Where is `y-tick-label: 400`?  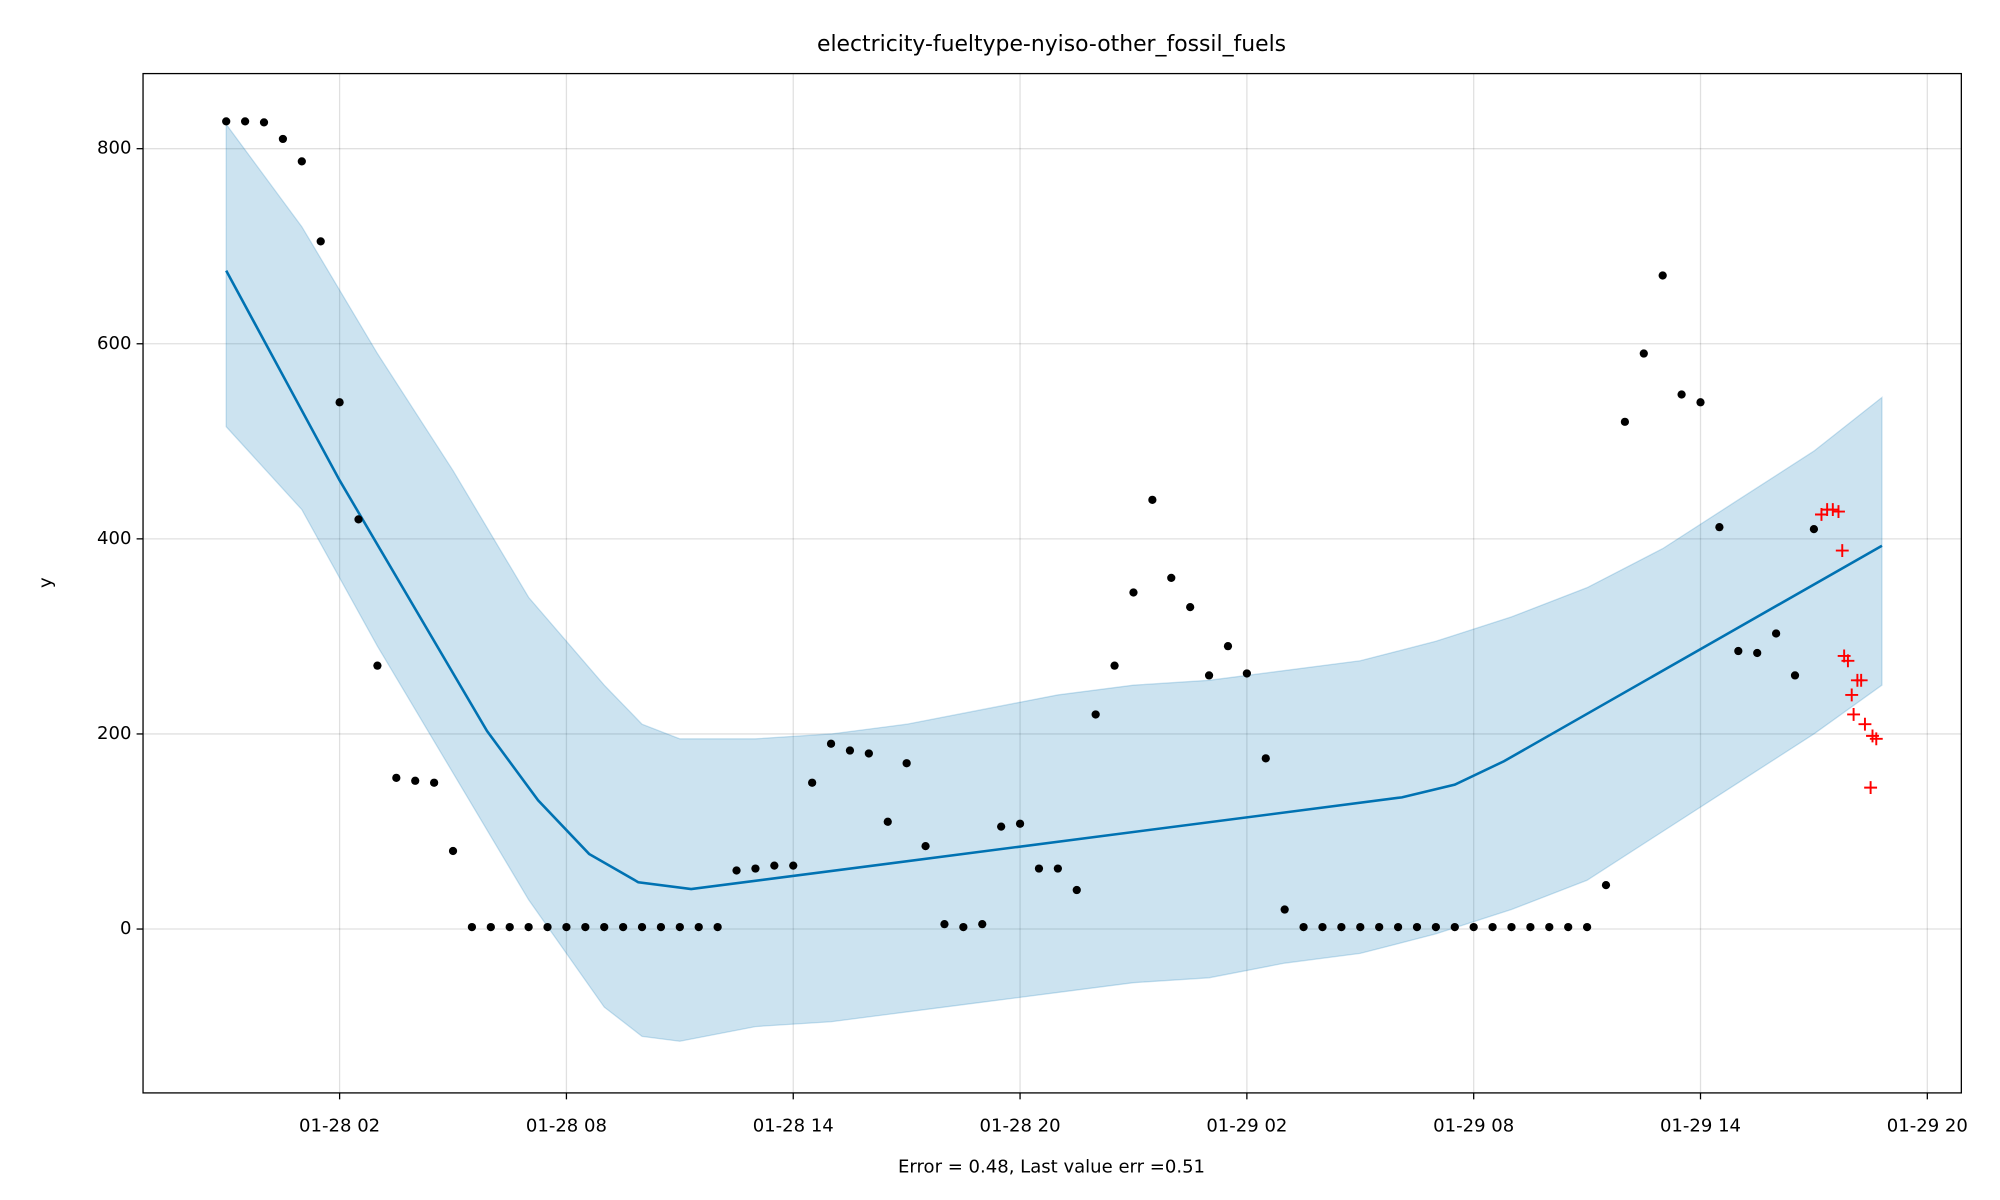
y-tick-label: 400 is located at coordinates (114, 538).